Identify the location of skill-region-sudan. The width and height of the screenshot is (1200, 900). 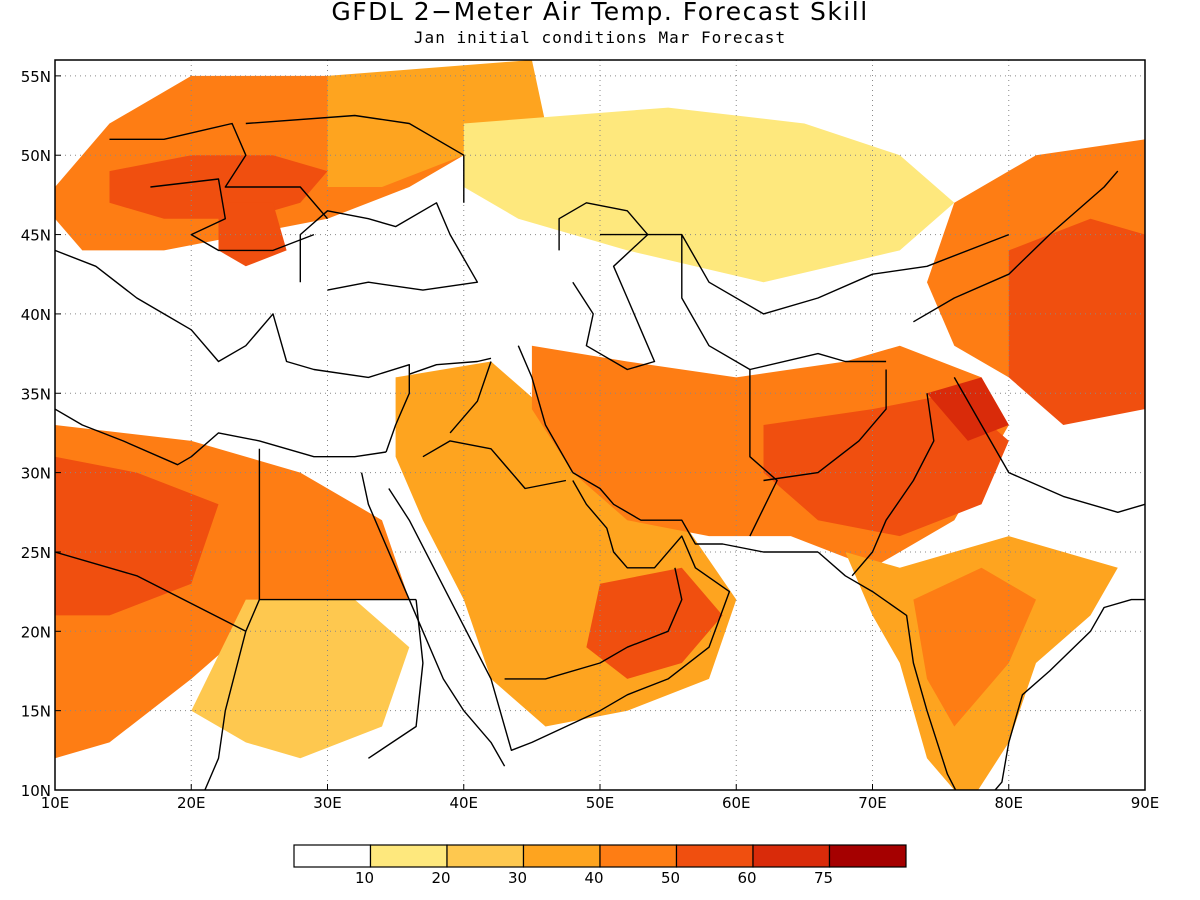
(300, 679).